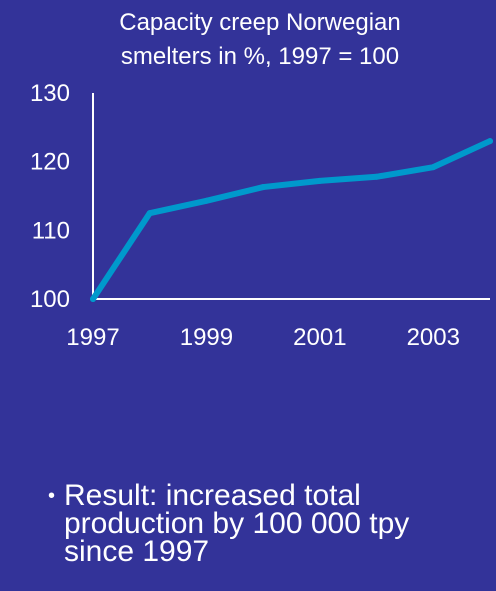 The width and height of the screenshot is (496, 591). What do you see at coordinates (260, 56) in the screenshot?
I see `chart-title-line-2: smelters in %, 1997 = 100` at bounding box center [260, 56].